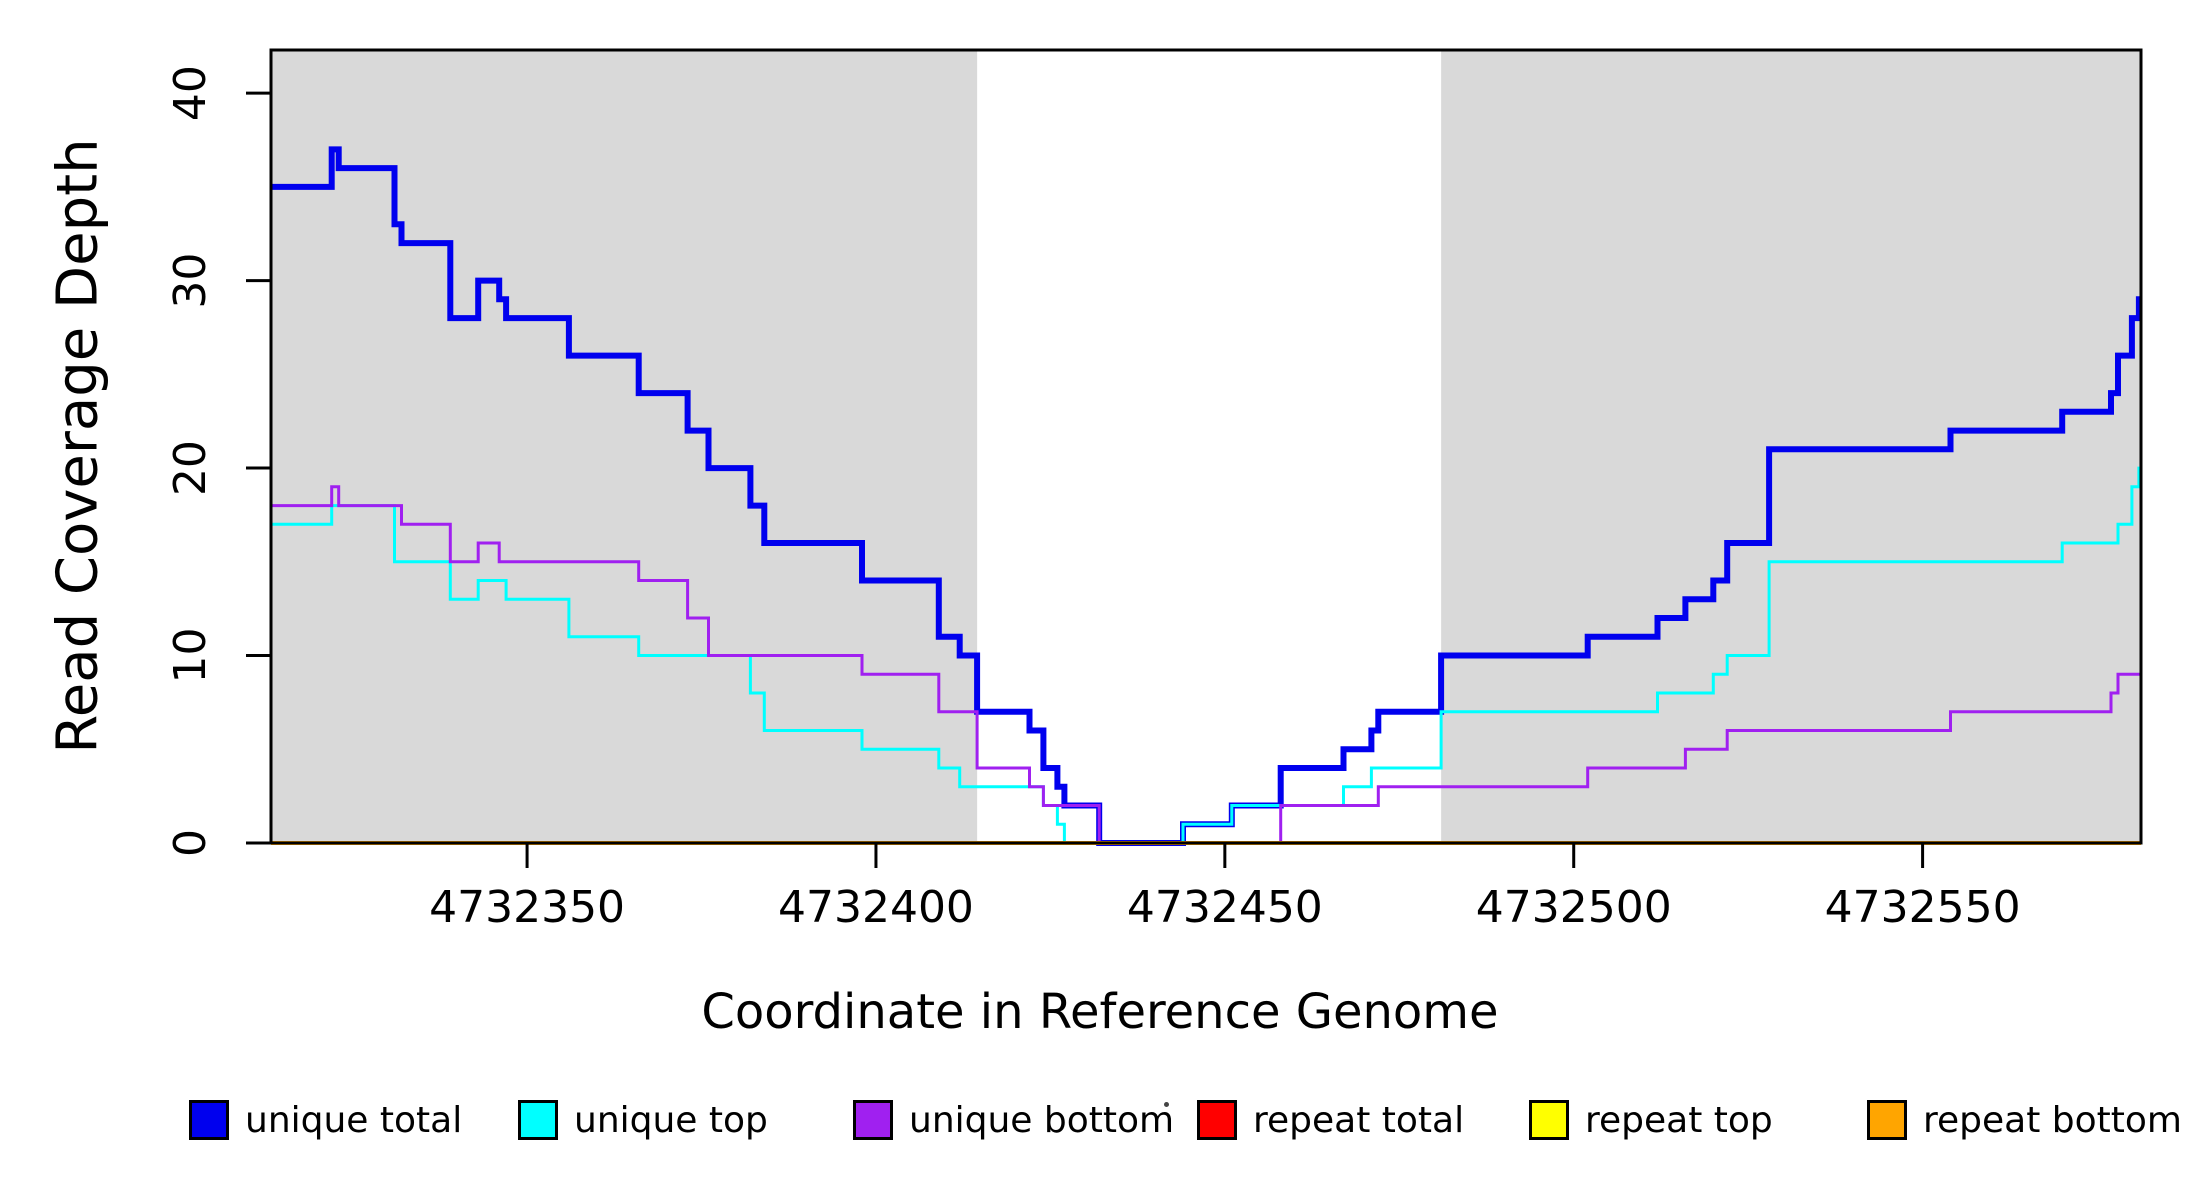  I want to click on x-tick-label: 4732500, so click(1574, 907).